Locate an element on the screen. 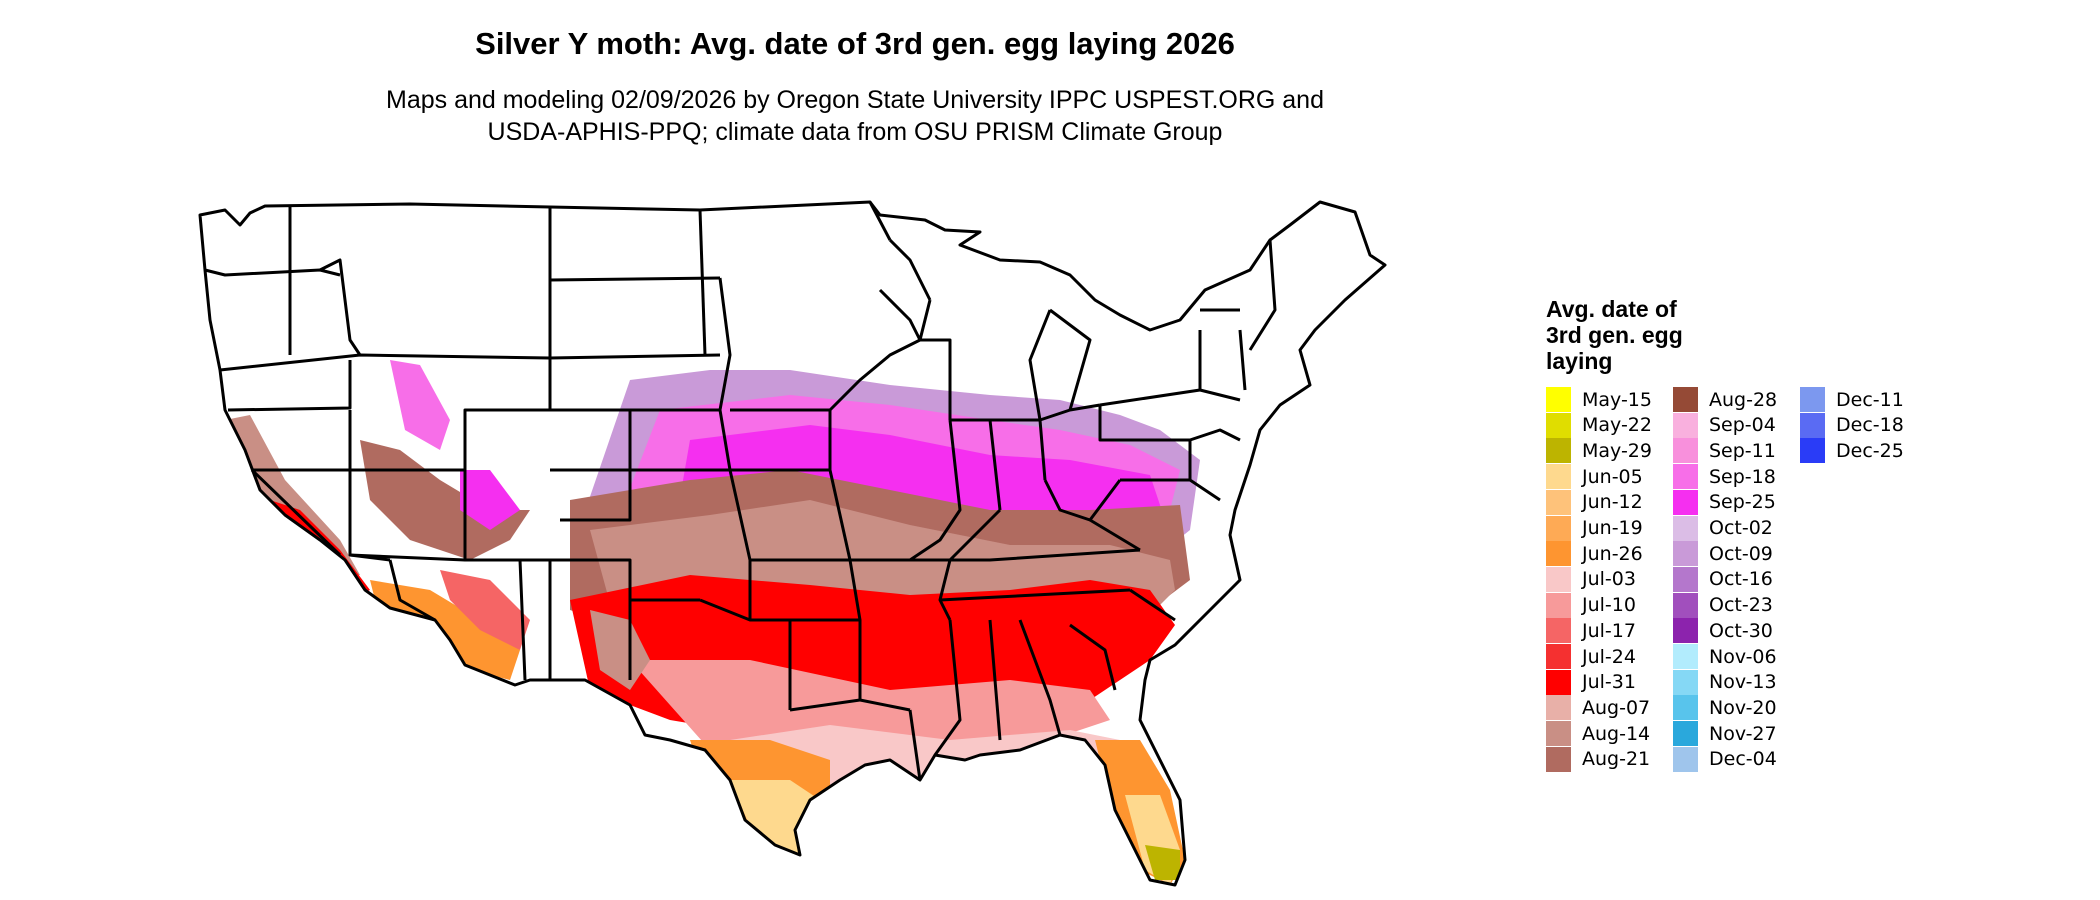 The width and height of the screenshot is (2100, 900). legend-item-sep-04: Sep-04 is located at coordinates (1724, 425).